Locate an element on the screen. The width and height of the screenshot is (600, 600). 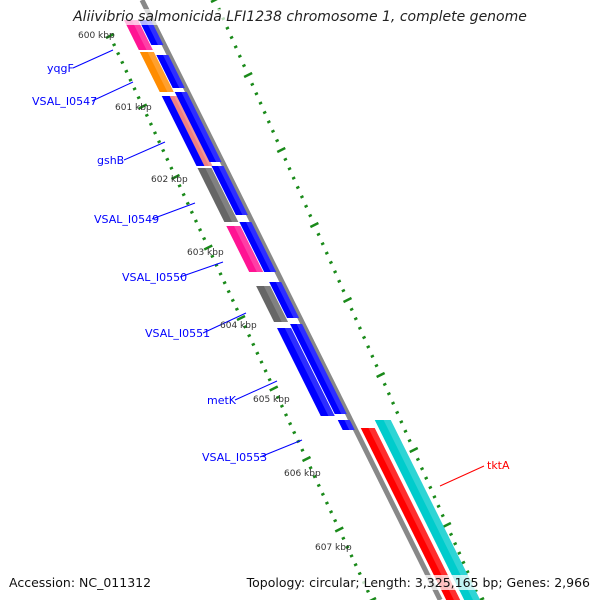
gene-bar-yqgF is located at coordinates (138, 35).